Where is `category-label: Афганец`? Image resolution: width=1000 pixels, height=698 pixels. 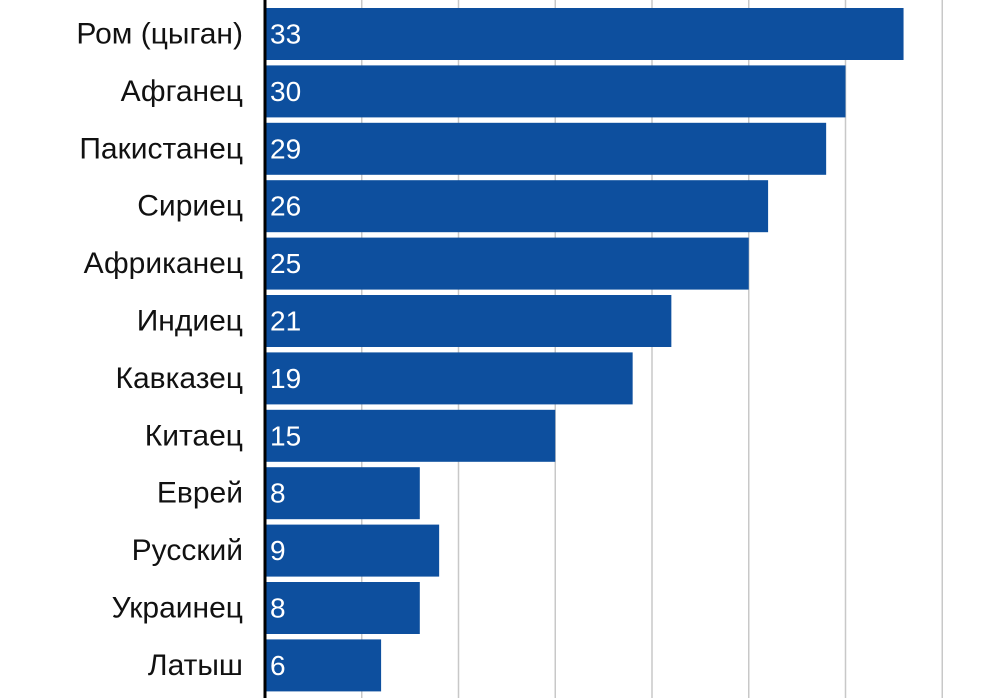 category-label: Афганец is located at coordinates (182, 91).